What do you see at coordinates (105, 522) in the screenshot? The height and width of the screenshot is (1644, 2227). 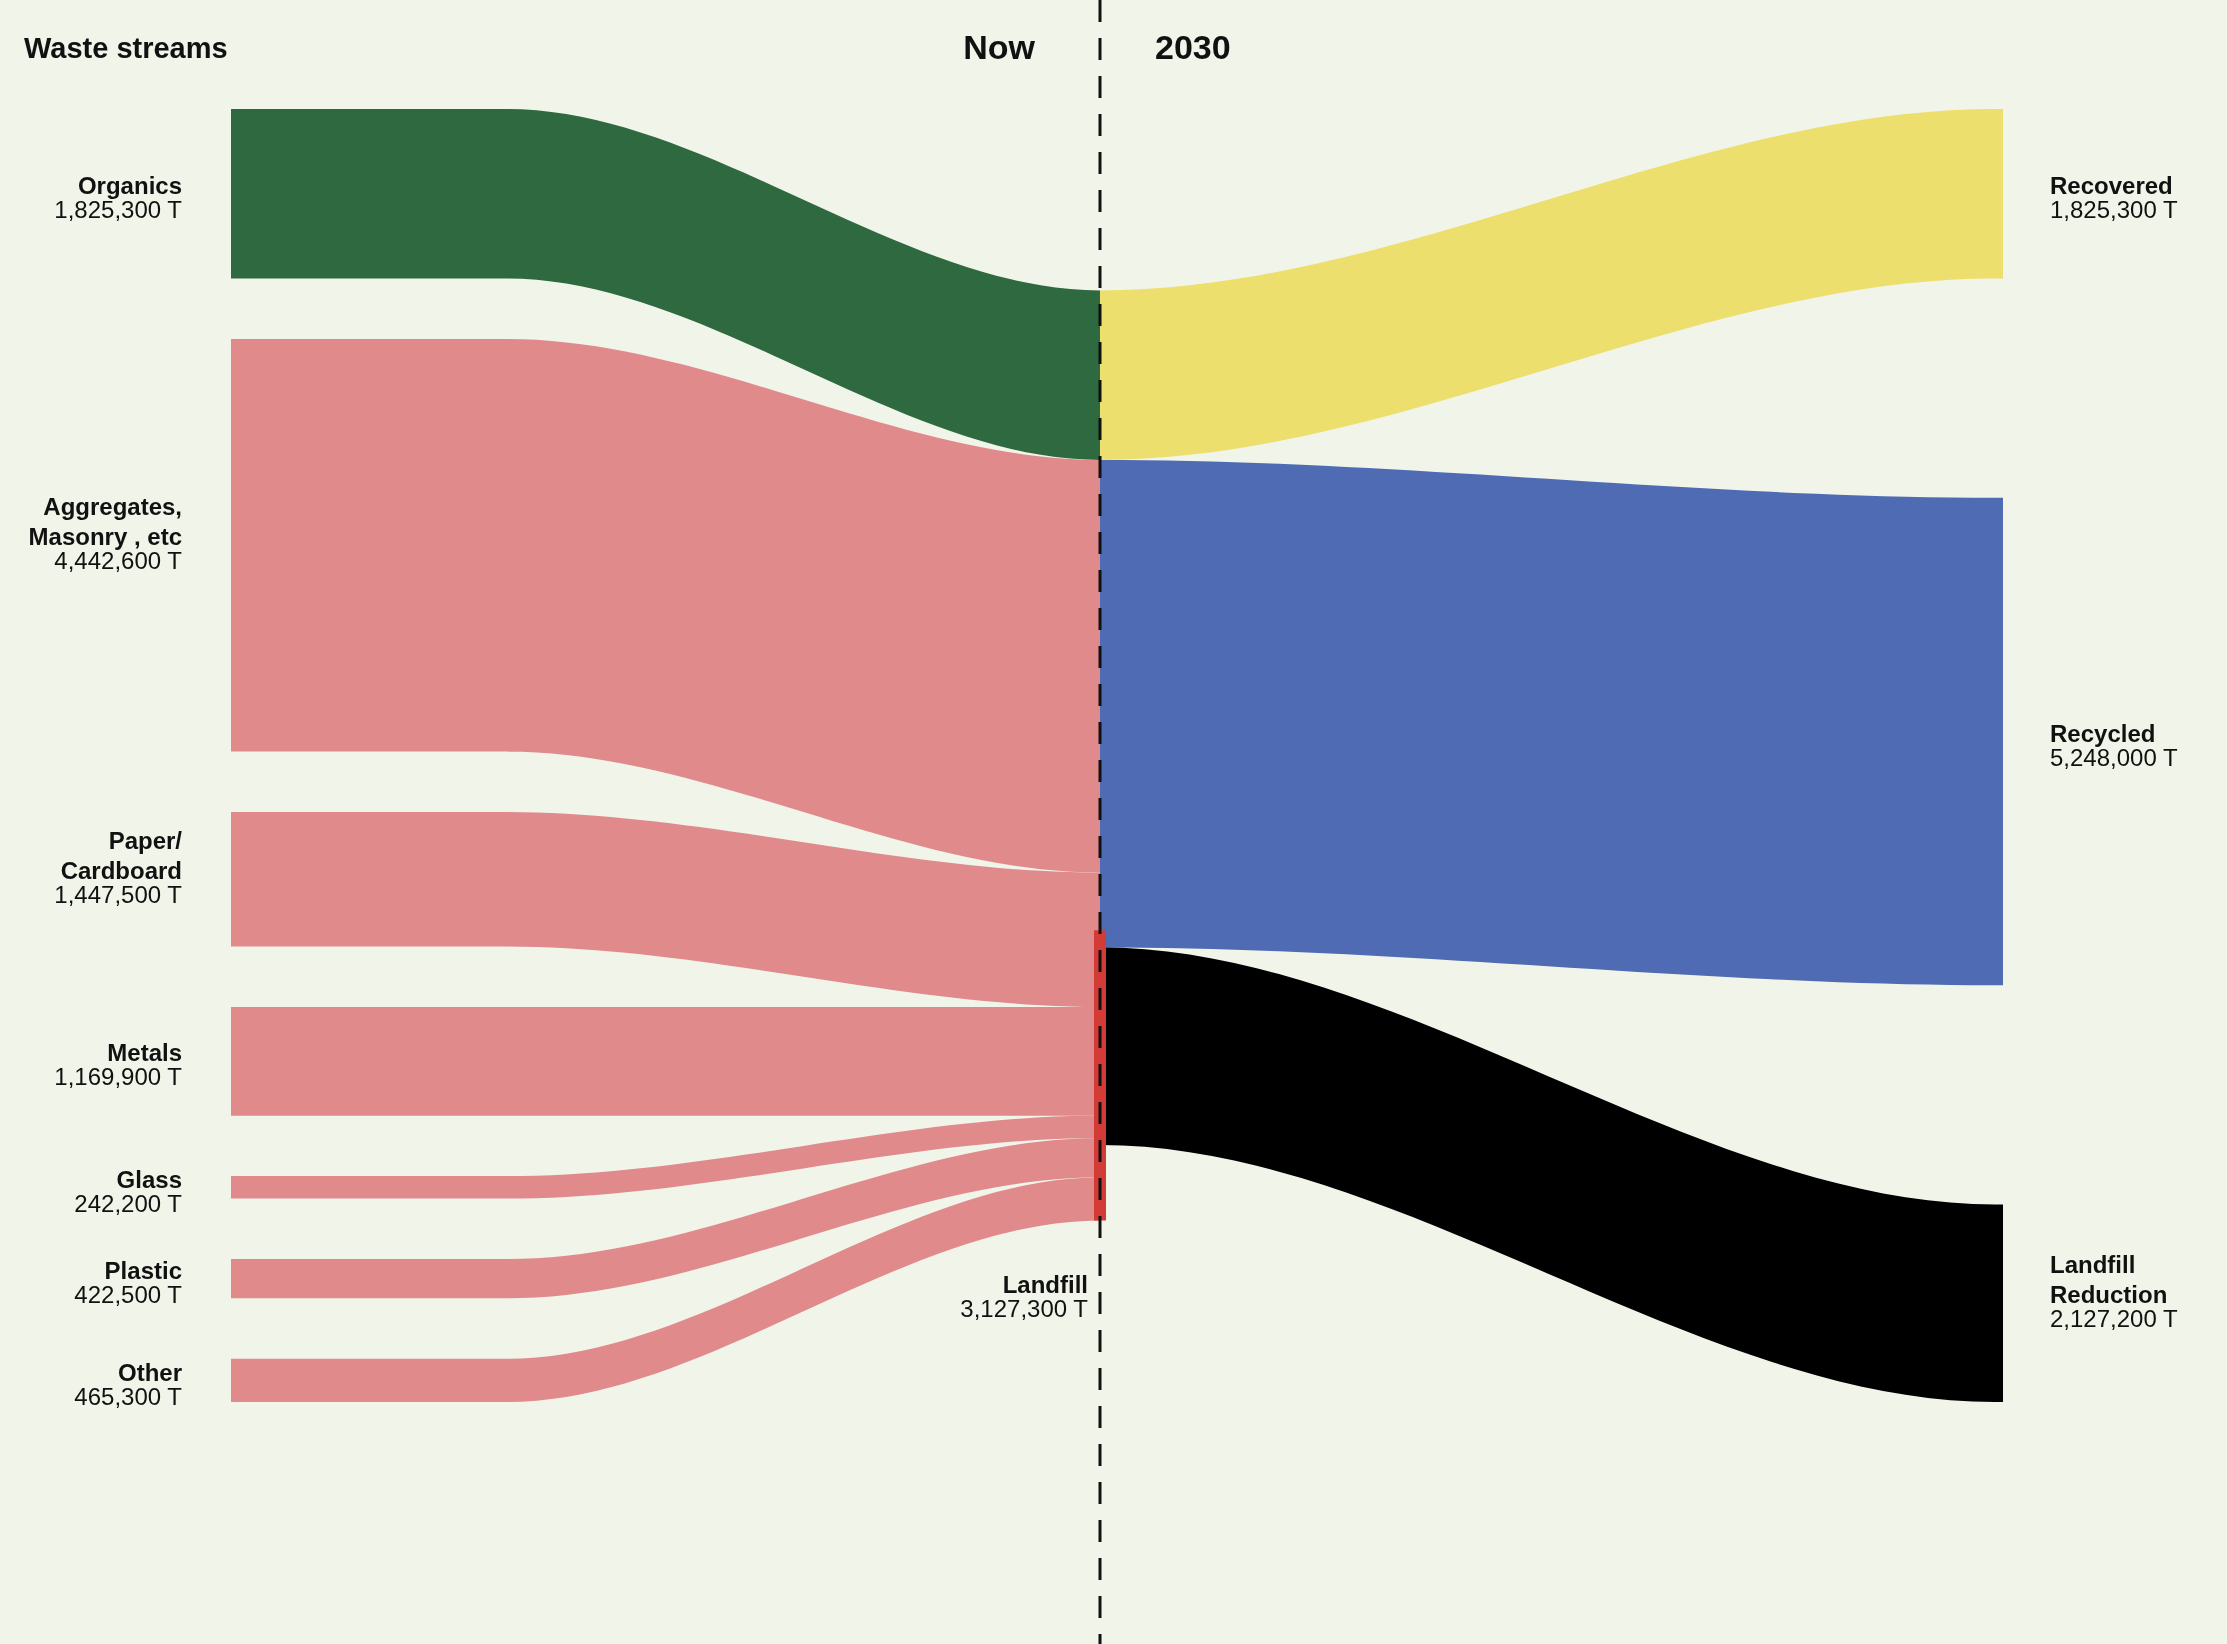 I see `category-label: Aggregates, Masonry , etc` at bounding box center [105, 522].